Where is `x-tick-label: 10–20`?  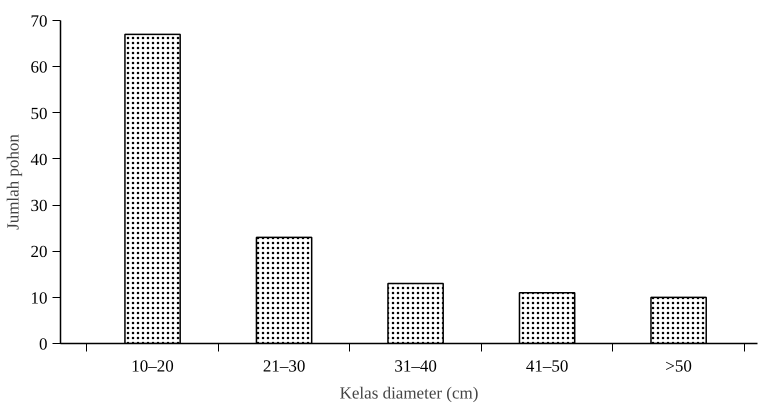
x-tick-label: 10–20 is located at coordinates (152, 366).